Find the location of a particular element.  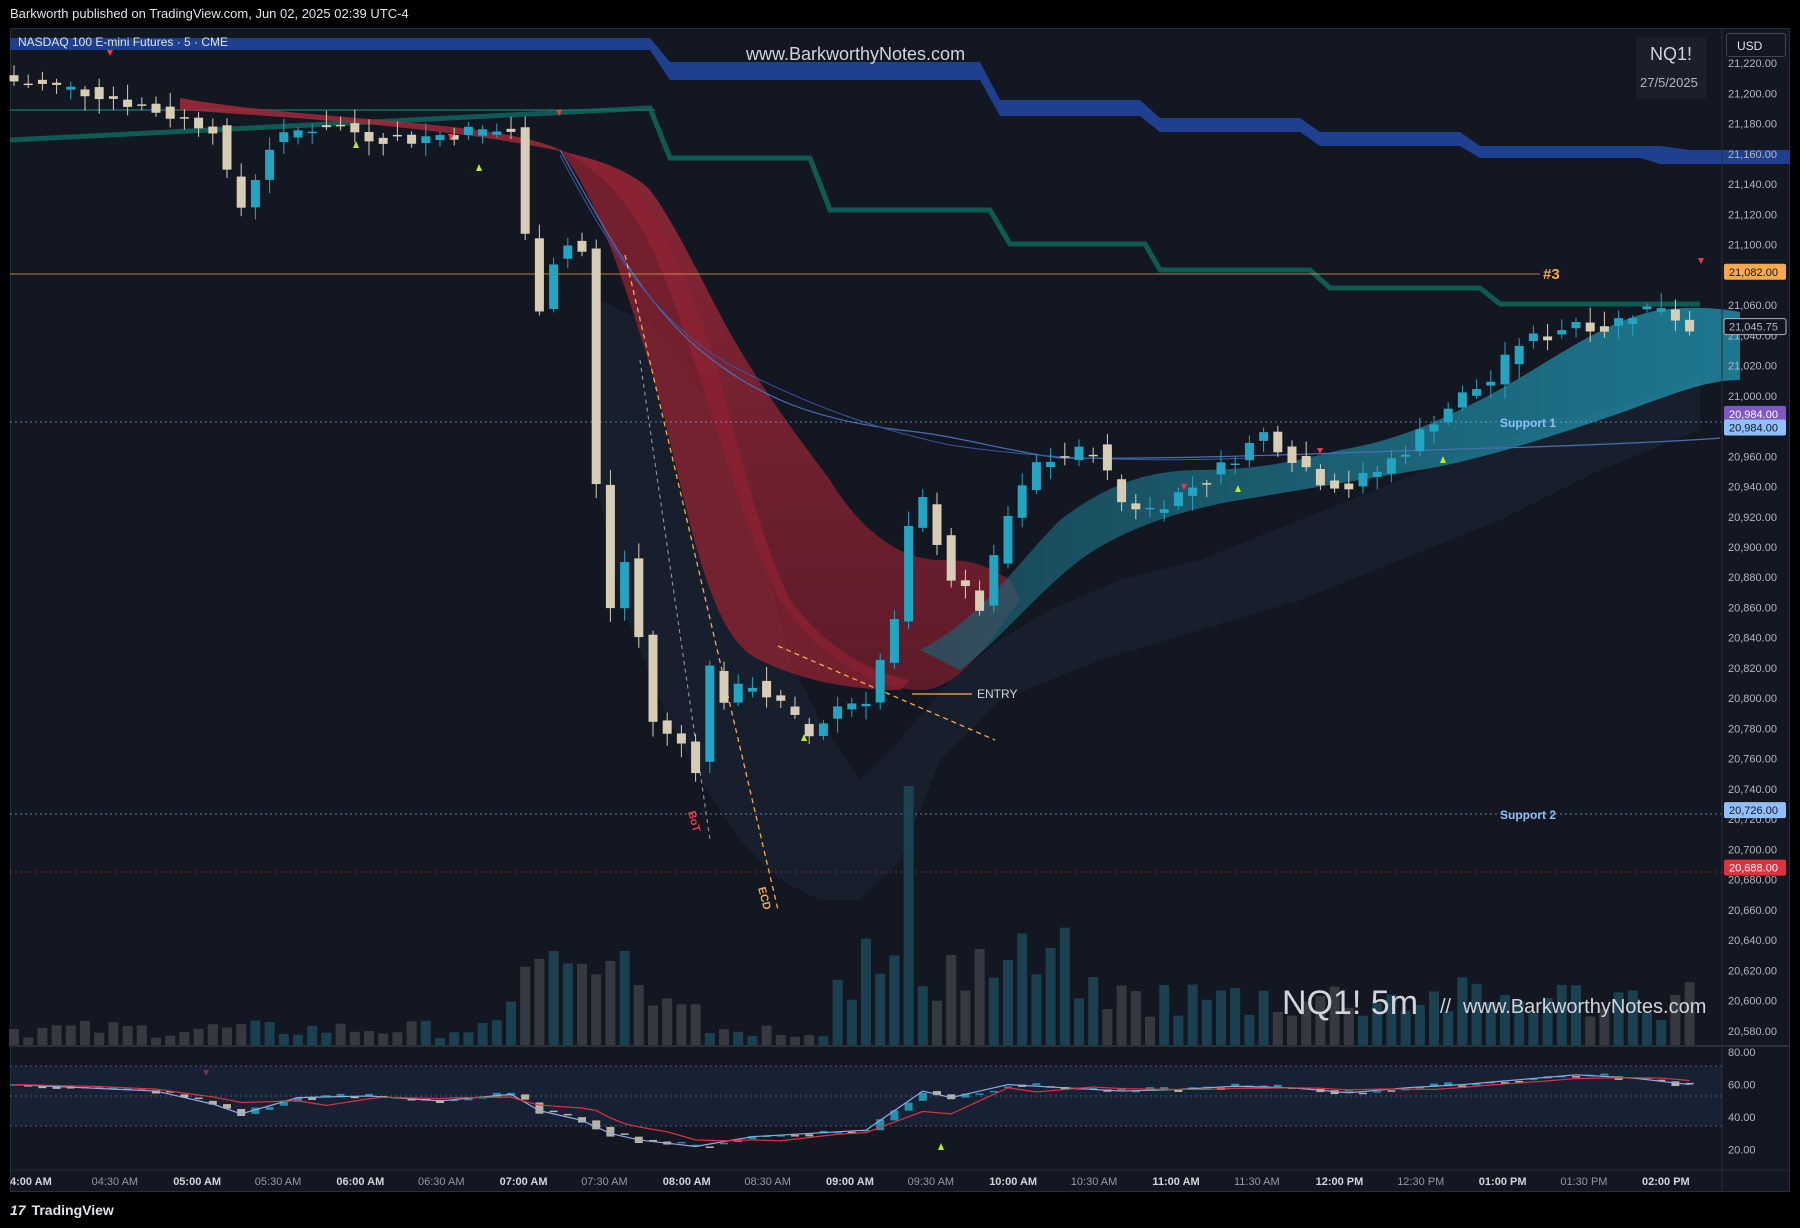

level-3-label: #3 is located at coordinates (1551, 274).